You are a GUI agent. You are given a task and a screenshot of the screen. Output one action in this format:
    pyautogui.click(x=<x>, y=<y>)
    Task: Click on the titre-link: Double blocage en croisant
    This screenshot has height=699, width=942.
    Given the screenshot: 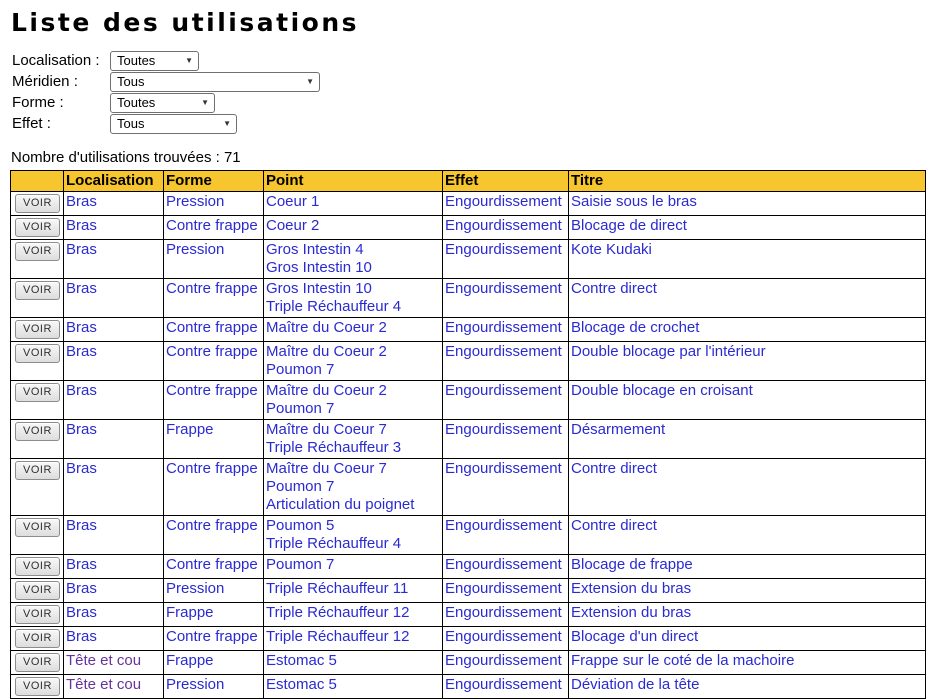 What is the action you would take?
    pyautogui.click(x=662, y=390)
    